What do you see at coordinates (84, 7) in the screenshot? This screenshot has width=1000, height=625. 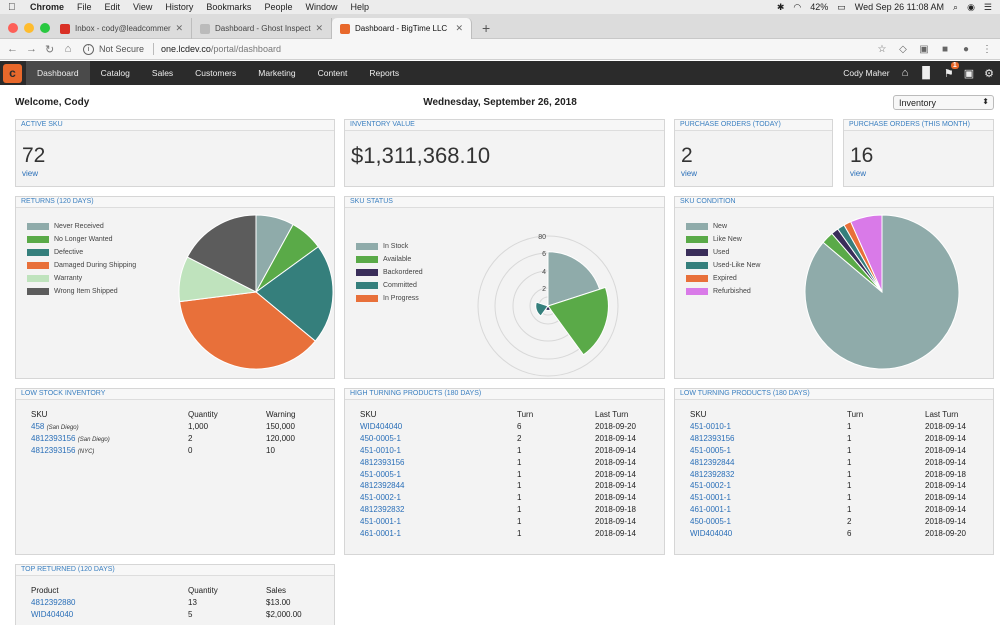 I see `menu-file: File` at bounding box center [84, 7].